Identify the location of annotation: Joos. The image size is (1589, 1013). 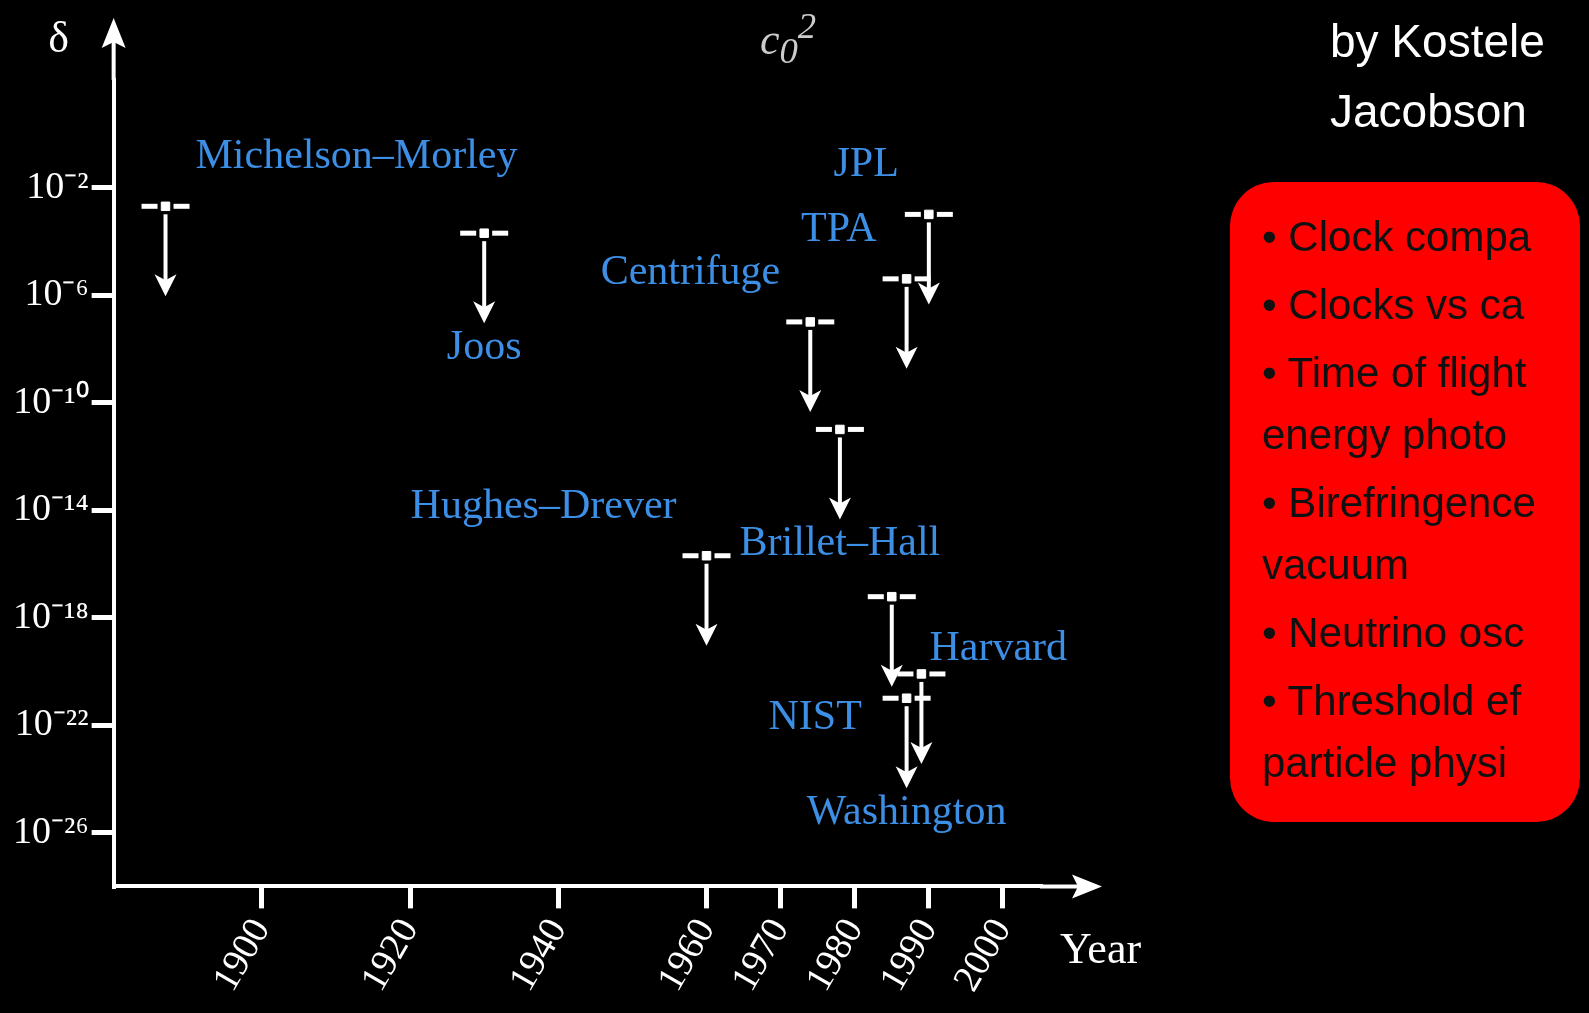
(484, 345).